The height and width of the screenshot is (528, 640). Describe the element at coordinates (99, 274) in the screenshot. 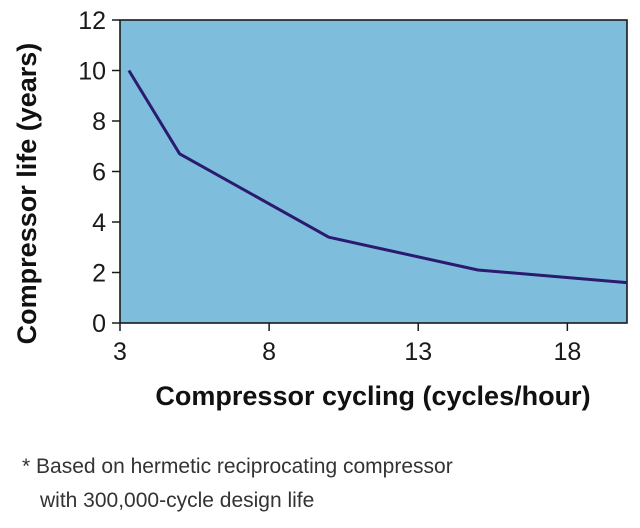

I see `y-tick-label: 2` at that location.